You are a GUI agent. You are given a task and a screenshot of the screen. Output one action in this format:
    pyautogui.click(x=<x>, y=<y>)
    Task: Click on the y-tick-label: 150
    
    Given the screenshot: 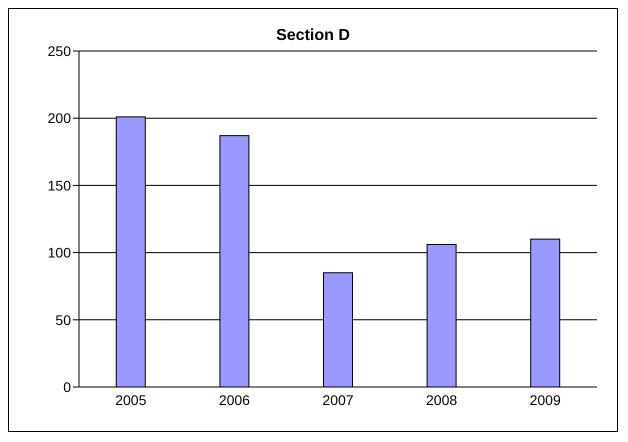 What is the action you would take?
    pyautogui.click(x=60, y=185)
    